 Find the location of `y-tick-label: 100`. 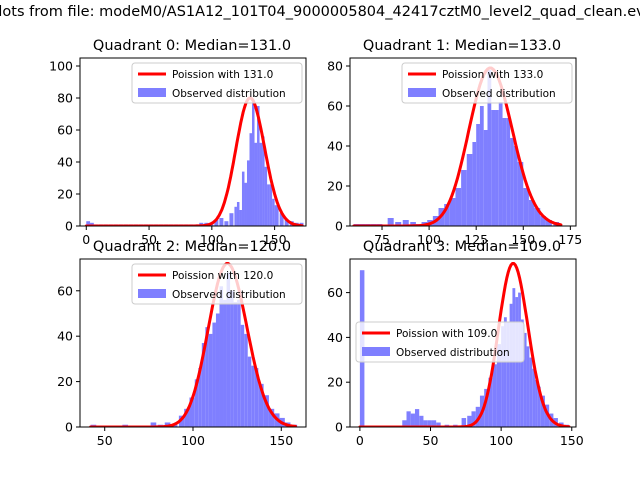

y-tick-label: 100 is located at coordinates (61, 66).